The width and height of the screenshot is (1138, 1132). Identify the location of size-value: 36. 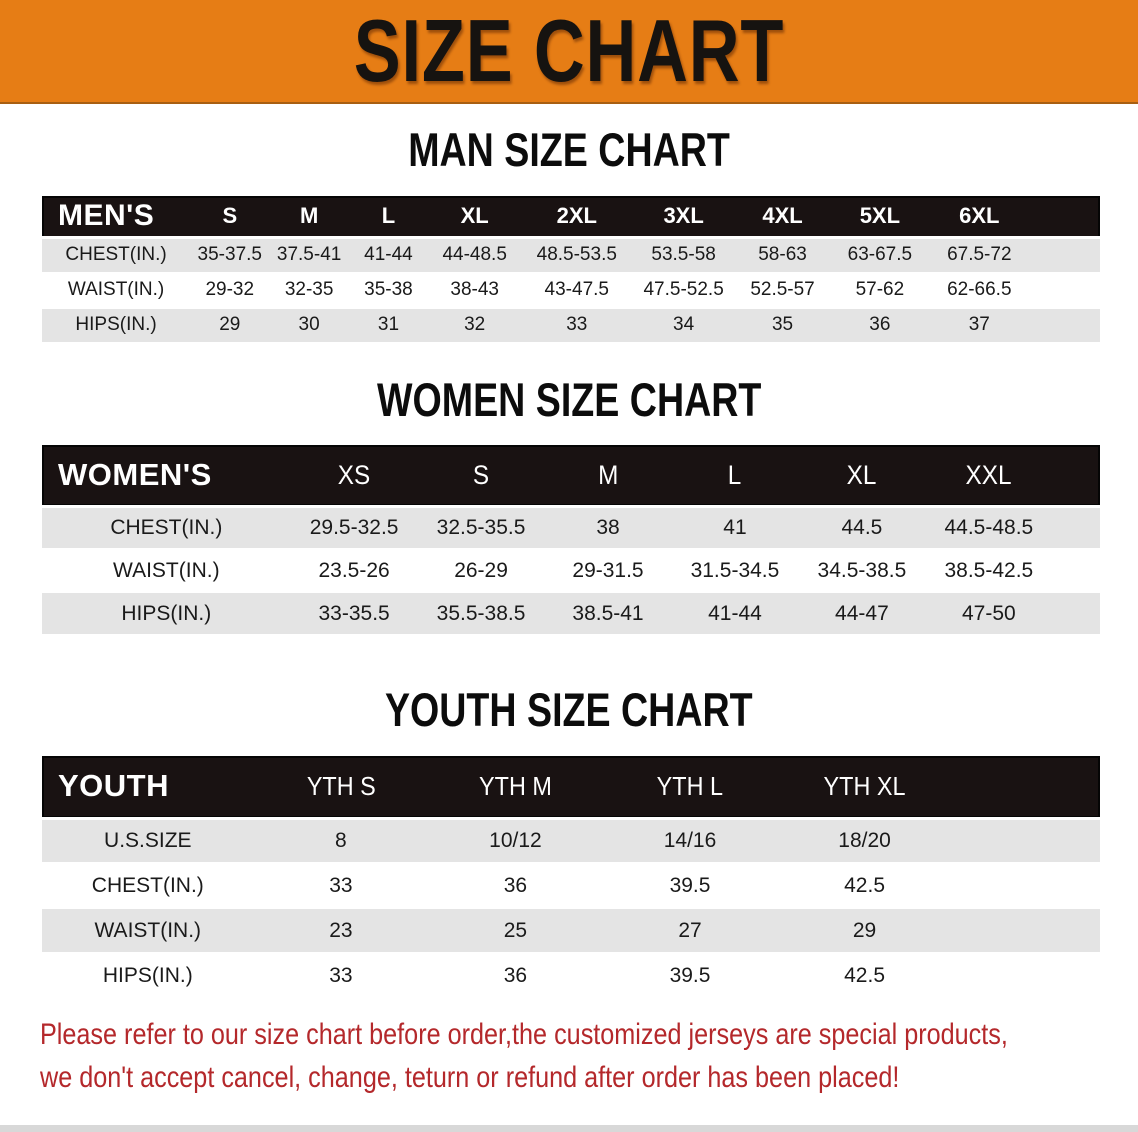
(515, 885).